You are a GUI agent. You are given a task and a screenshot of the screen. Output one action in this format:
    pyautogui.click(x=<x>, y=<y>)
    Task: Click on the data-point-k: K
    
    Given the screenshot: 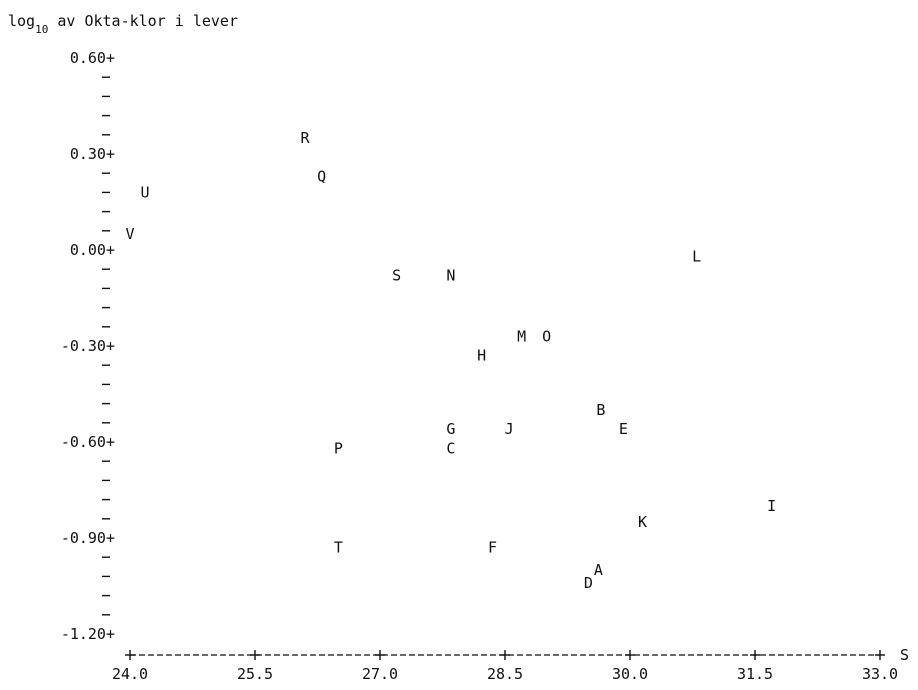 What is the action you would take?
    pyautogui.click(x=642, y=522)
    